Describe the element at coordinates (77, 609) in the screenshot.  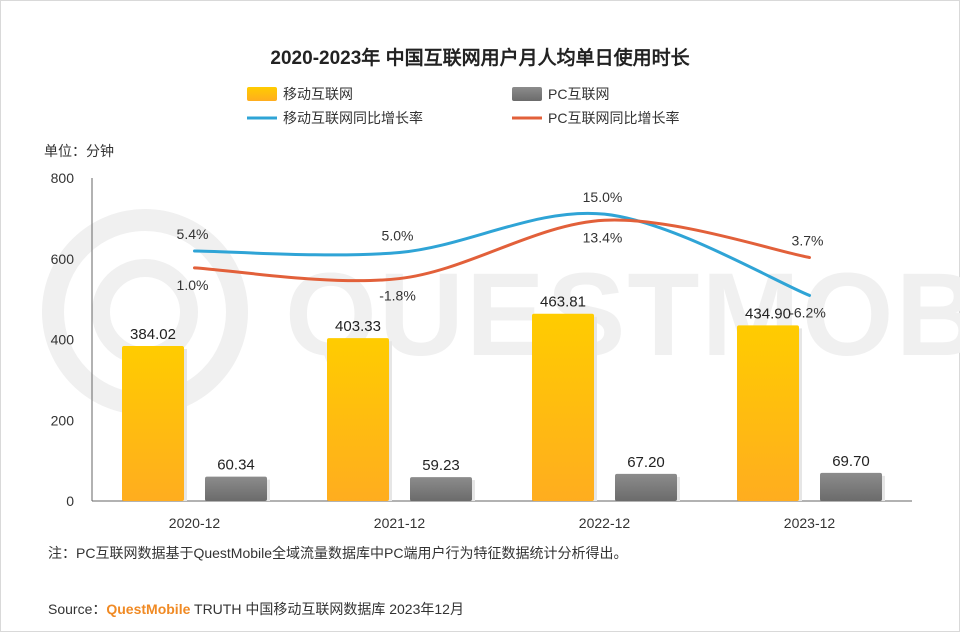
I see `source-prefix: Source：` at that location.